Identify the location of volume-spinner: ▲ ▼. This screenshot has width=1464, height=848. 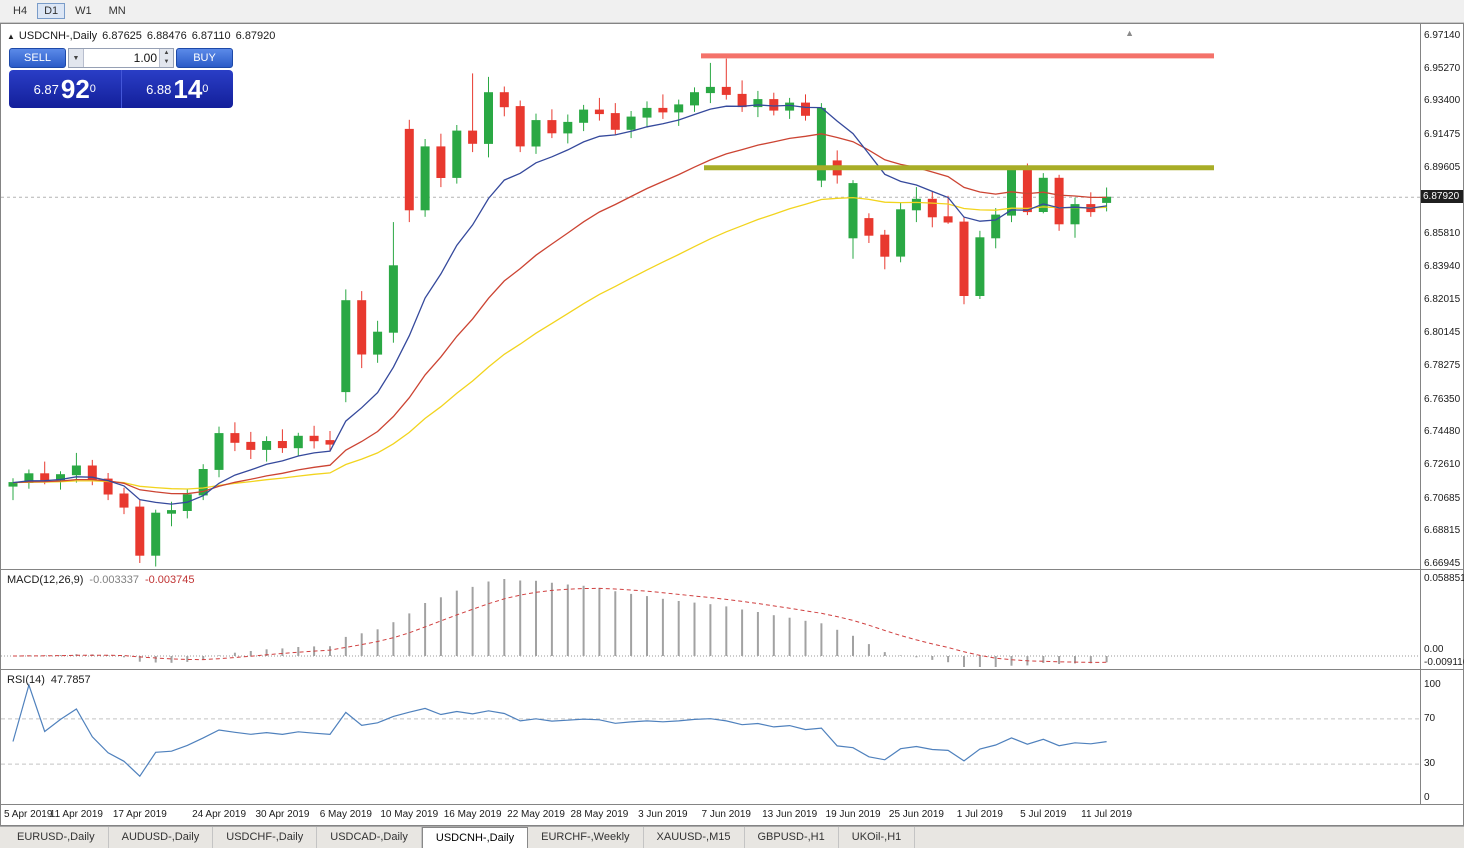
(166, 58).